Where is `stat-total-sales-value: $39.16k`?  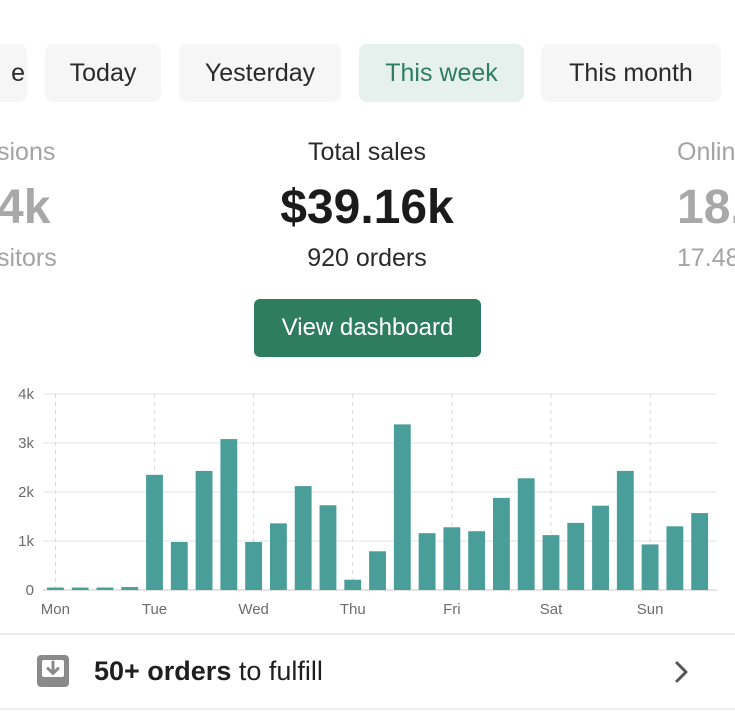
stat-total-sales-value: $39.16k is located at coordinates (367, 207).